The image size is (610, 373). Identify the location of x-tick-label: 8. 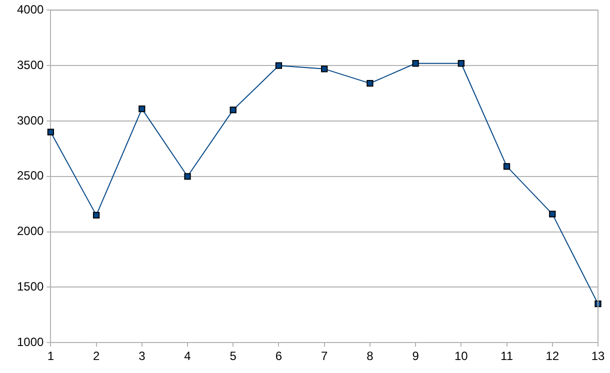
(370, 356).